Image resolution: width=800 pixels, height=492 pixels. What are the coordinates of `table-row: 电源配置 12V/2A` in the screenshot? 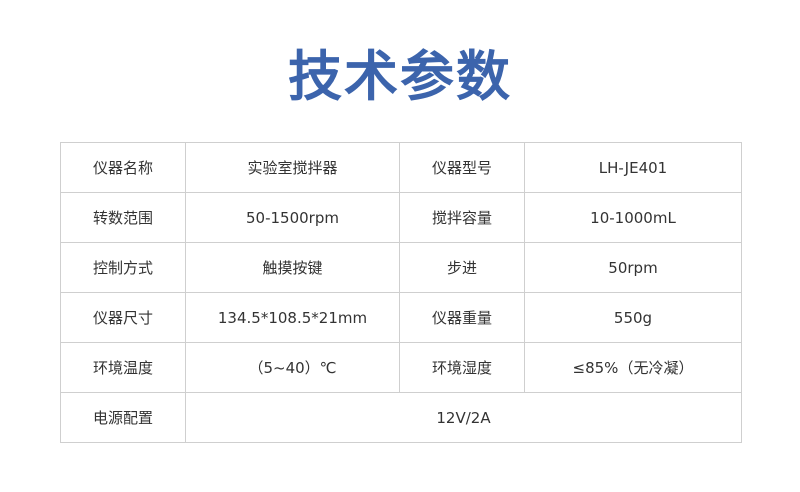 It's located at (401, 417).